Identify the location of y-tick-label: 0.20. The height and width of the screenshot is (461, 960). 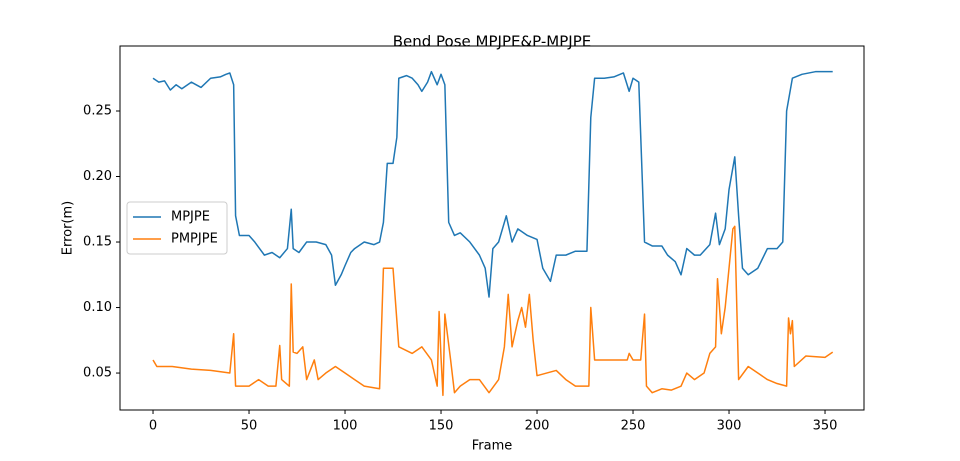
(97, 176).